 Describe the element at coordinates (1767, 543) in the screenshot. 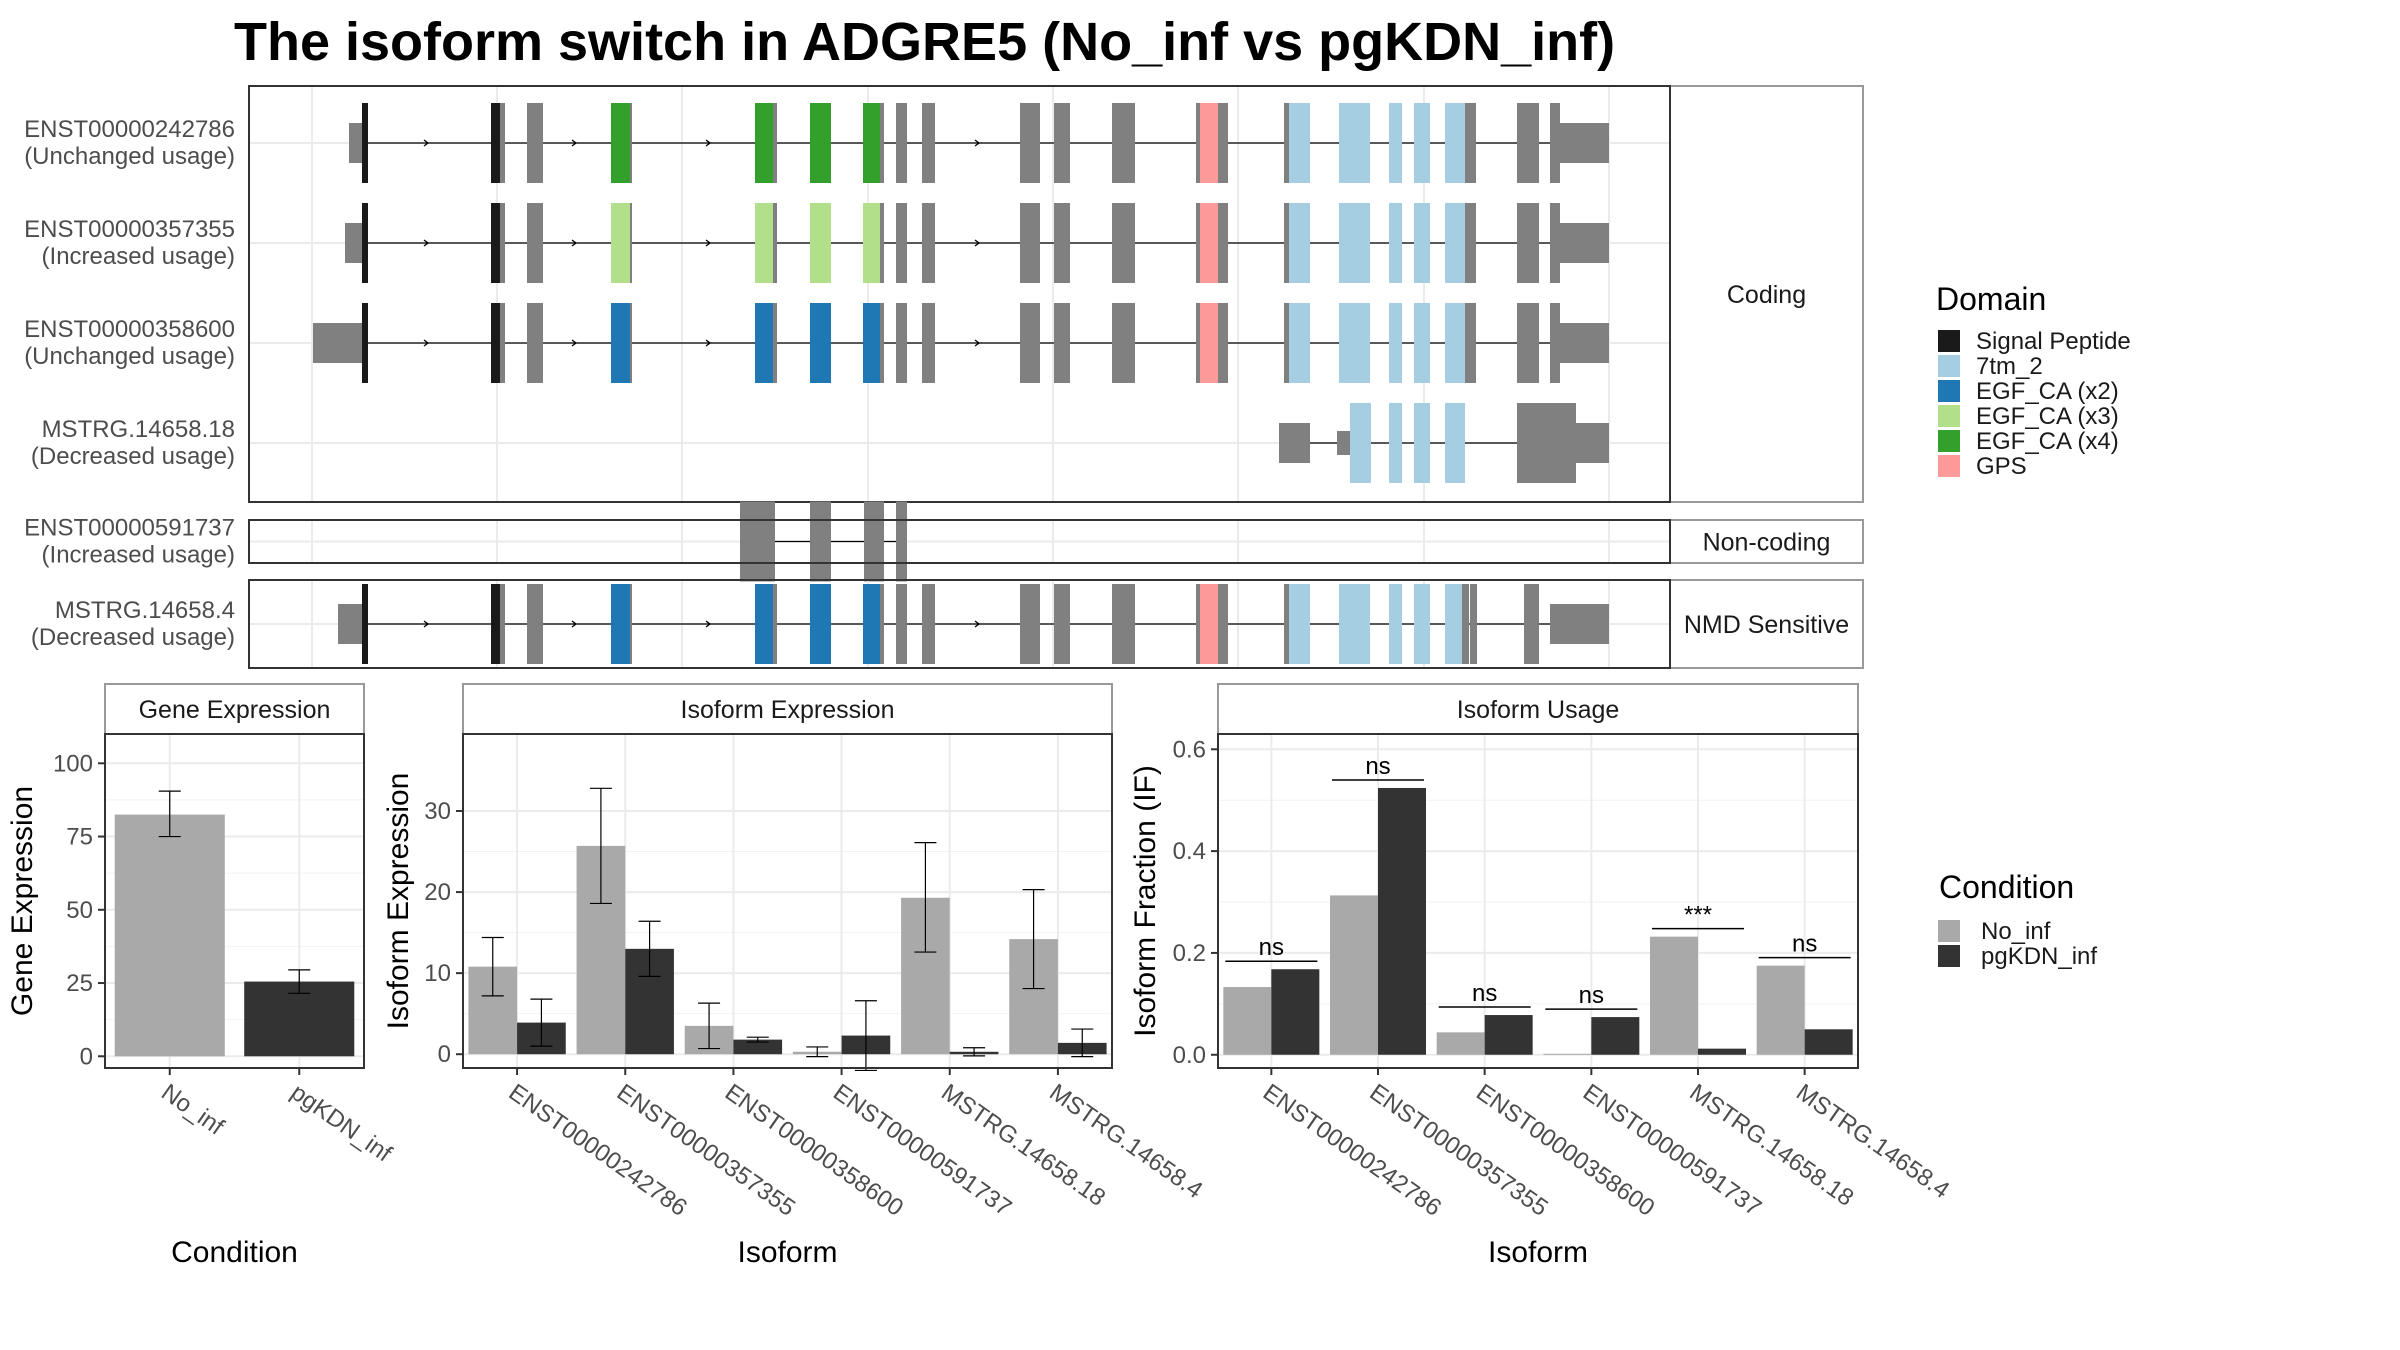

I see `panel-strip-label: Non-coding` at that location.